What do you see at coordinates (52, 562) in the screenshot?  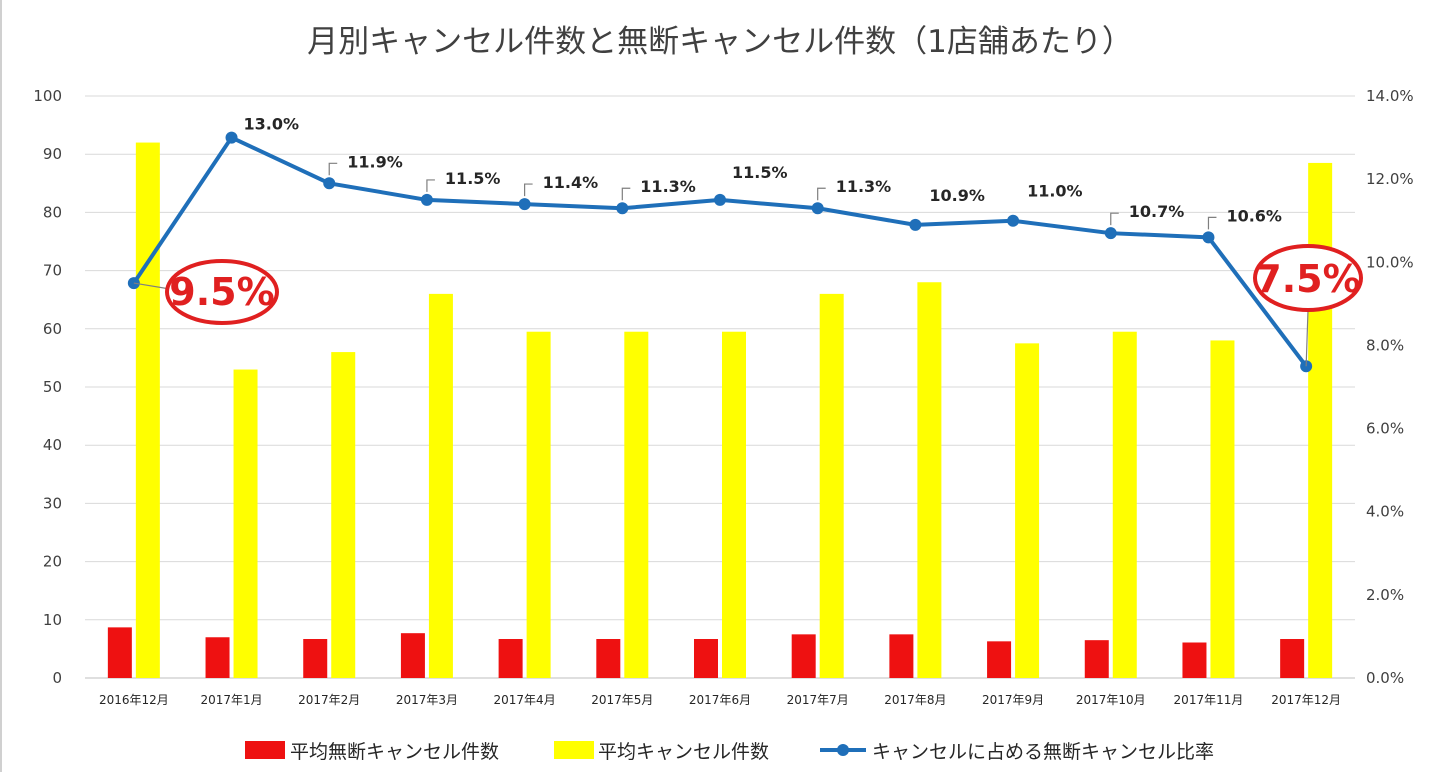 I see `y-left-tick-label: 20` at bounding box center [52, 562].